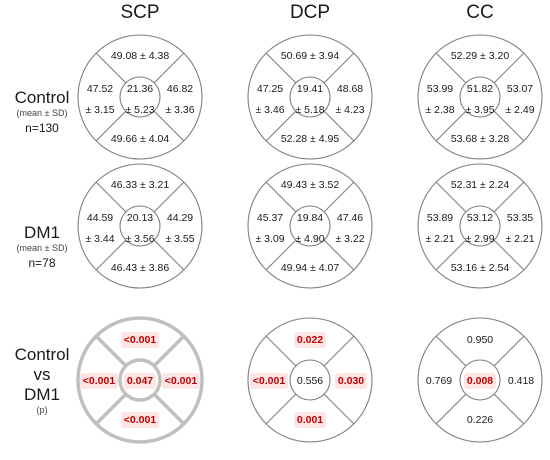  I want to click on inferior-sector-value: 53.16 ± 2.54, so click(480, 268).